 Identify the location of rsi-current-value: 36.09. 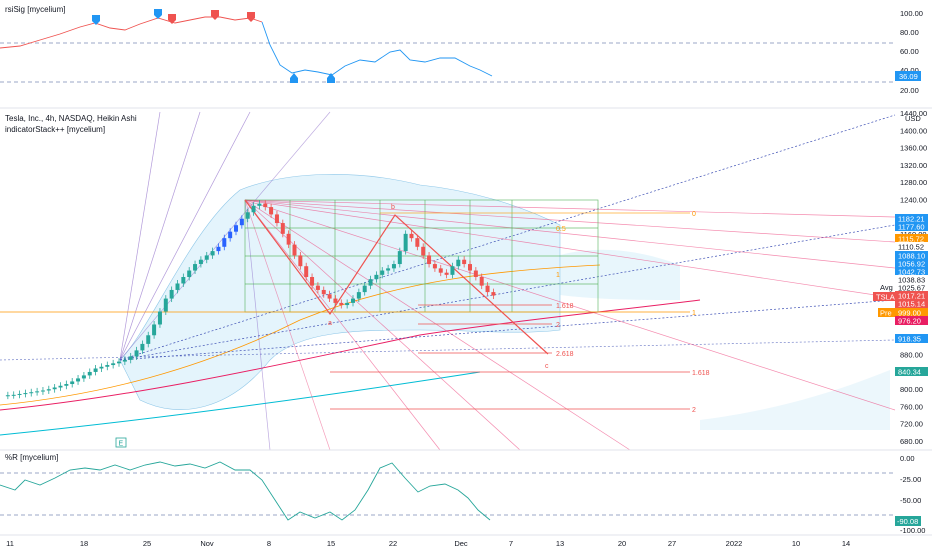
(908, 76).